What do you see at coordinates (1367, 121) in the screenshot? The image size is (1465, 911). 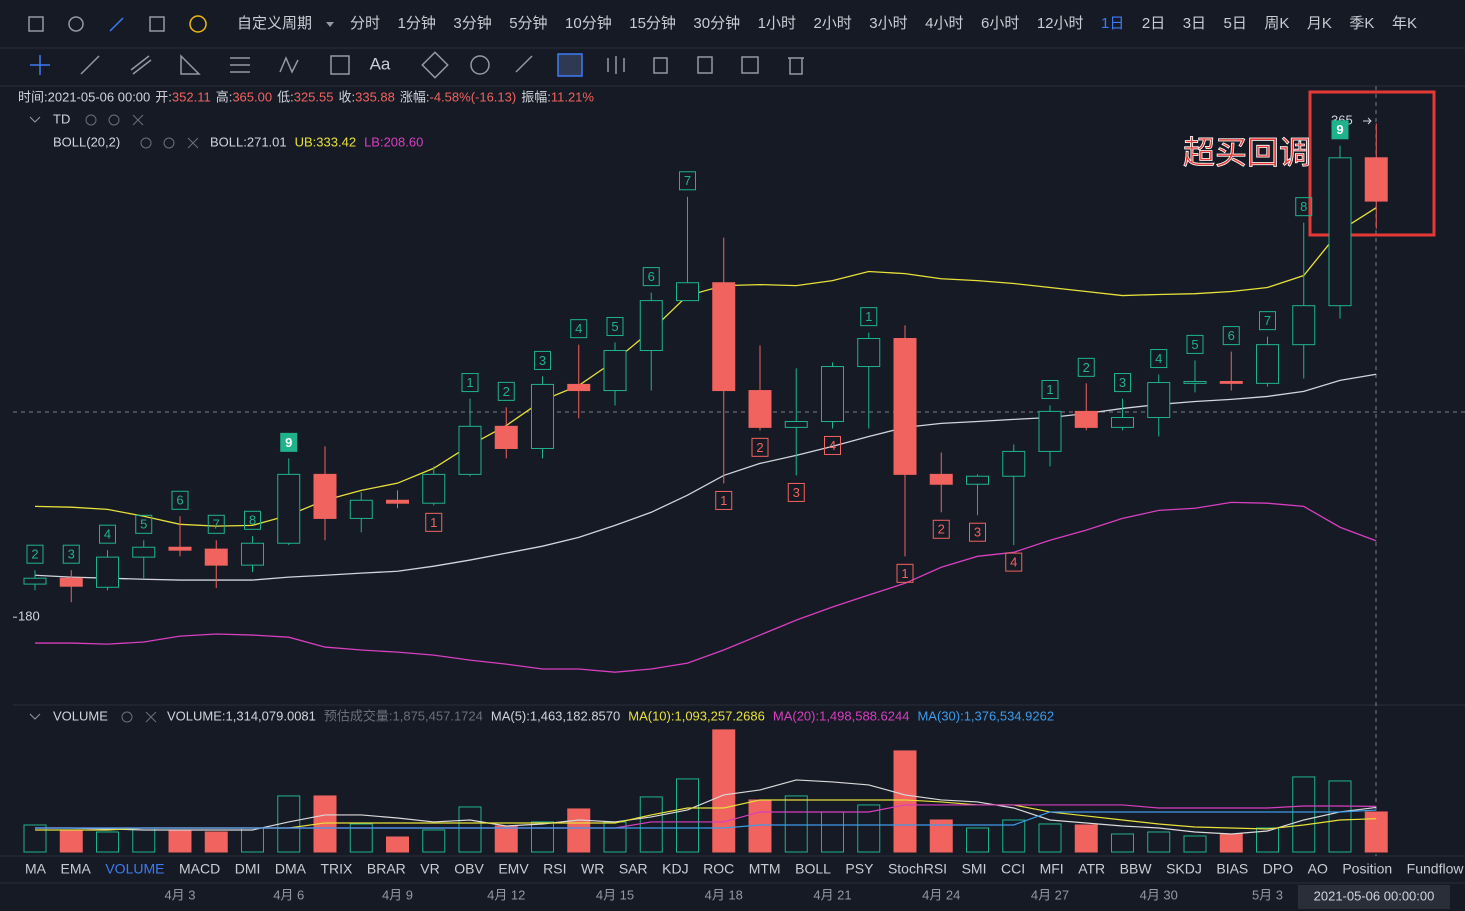 I see `high-arrow` at bounding box center [1367, 121].